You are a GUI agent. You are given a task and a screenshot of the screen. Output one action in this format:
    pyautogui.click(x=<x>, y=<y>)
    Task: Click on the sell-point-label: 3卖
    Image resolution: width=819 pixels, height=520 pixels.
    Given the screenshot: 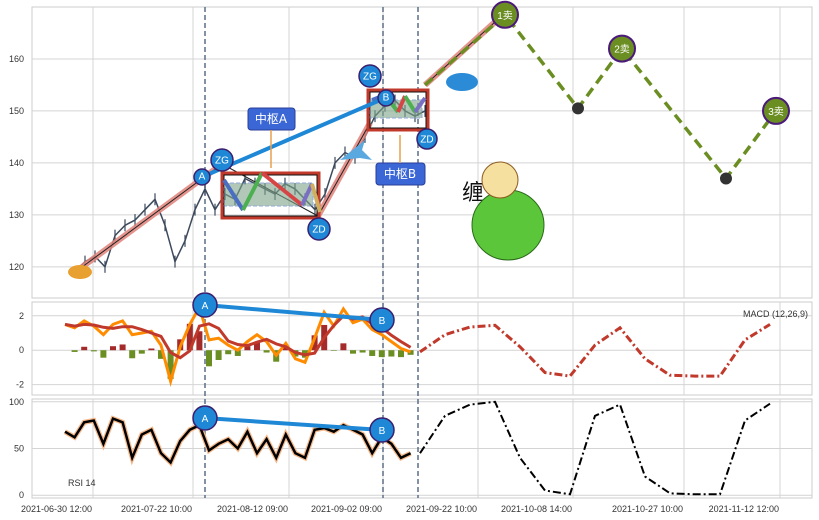 What is the action you would take?
    pyautogui.click(x=776, y=112)
    